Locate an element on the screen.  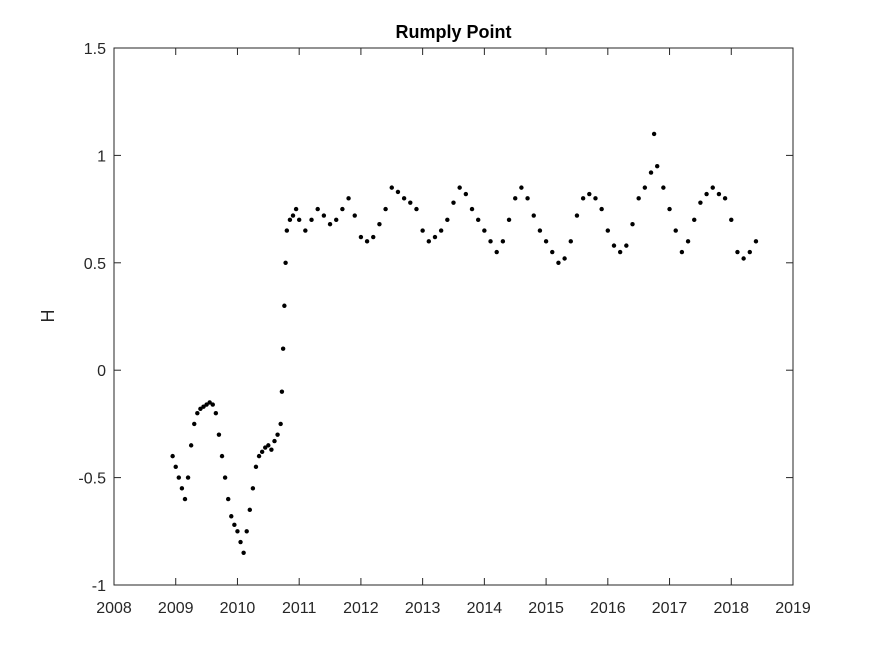
y-tick-label: -0.5 is located at coordinates (92, 479).